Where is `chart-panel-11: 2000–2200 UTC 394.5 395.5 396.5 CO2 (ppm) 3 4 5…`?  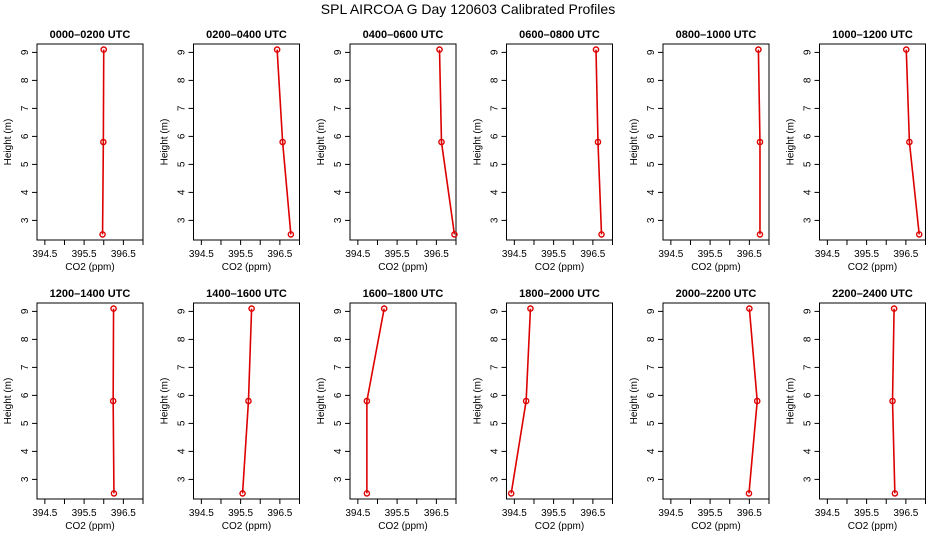
chart-panel-11: 2000–2200 UTC 394.5 395.5 396.5 CO2 (ppm) 3 4 5… is located at coordinates (699, 410).